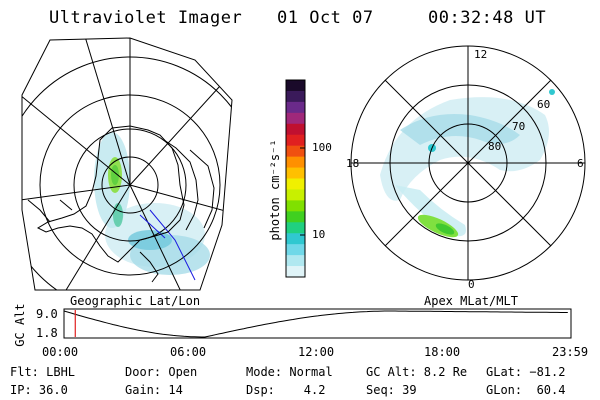 This screenshot has width=600, height=400. I want to click on seq-info: Seq: 39, so click(391, 390).